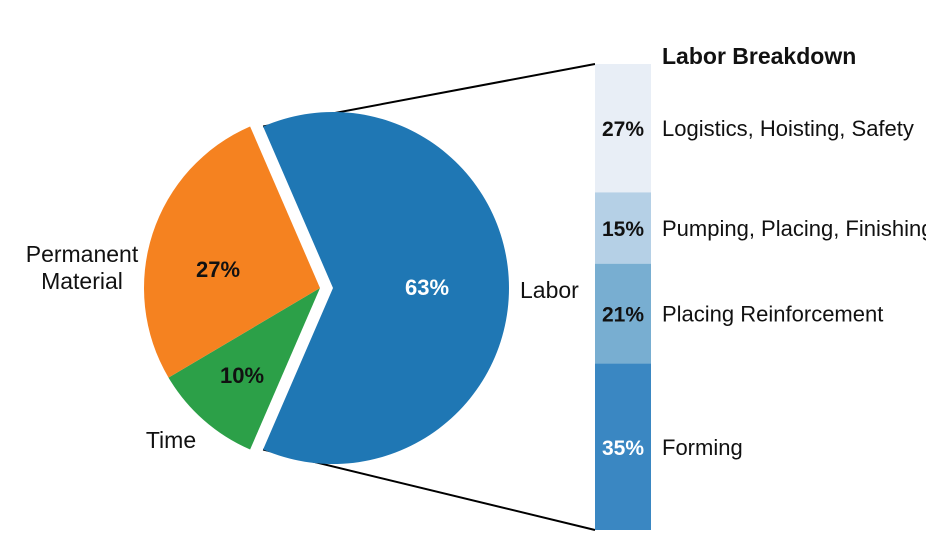 The image size is (926, 542). I want to click on pie-slice-time, so click(244, 369).